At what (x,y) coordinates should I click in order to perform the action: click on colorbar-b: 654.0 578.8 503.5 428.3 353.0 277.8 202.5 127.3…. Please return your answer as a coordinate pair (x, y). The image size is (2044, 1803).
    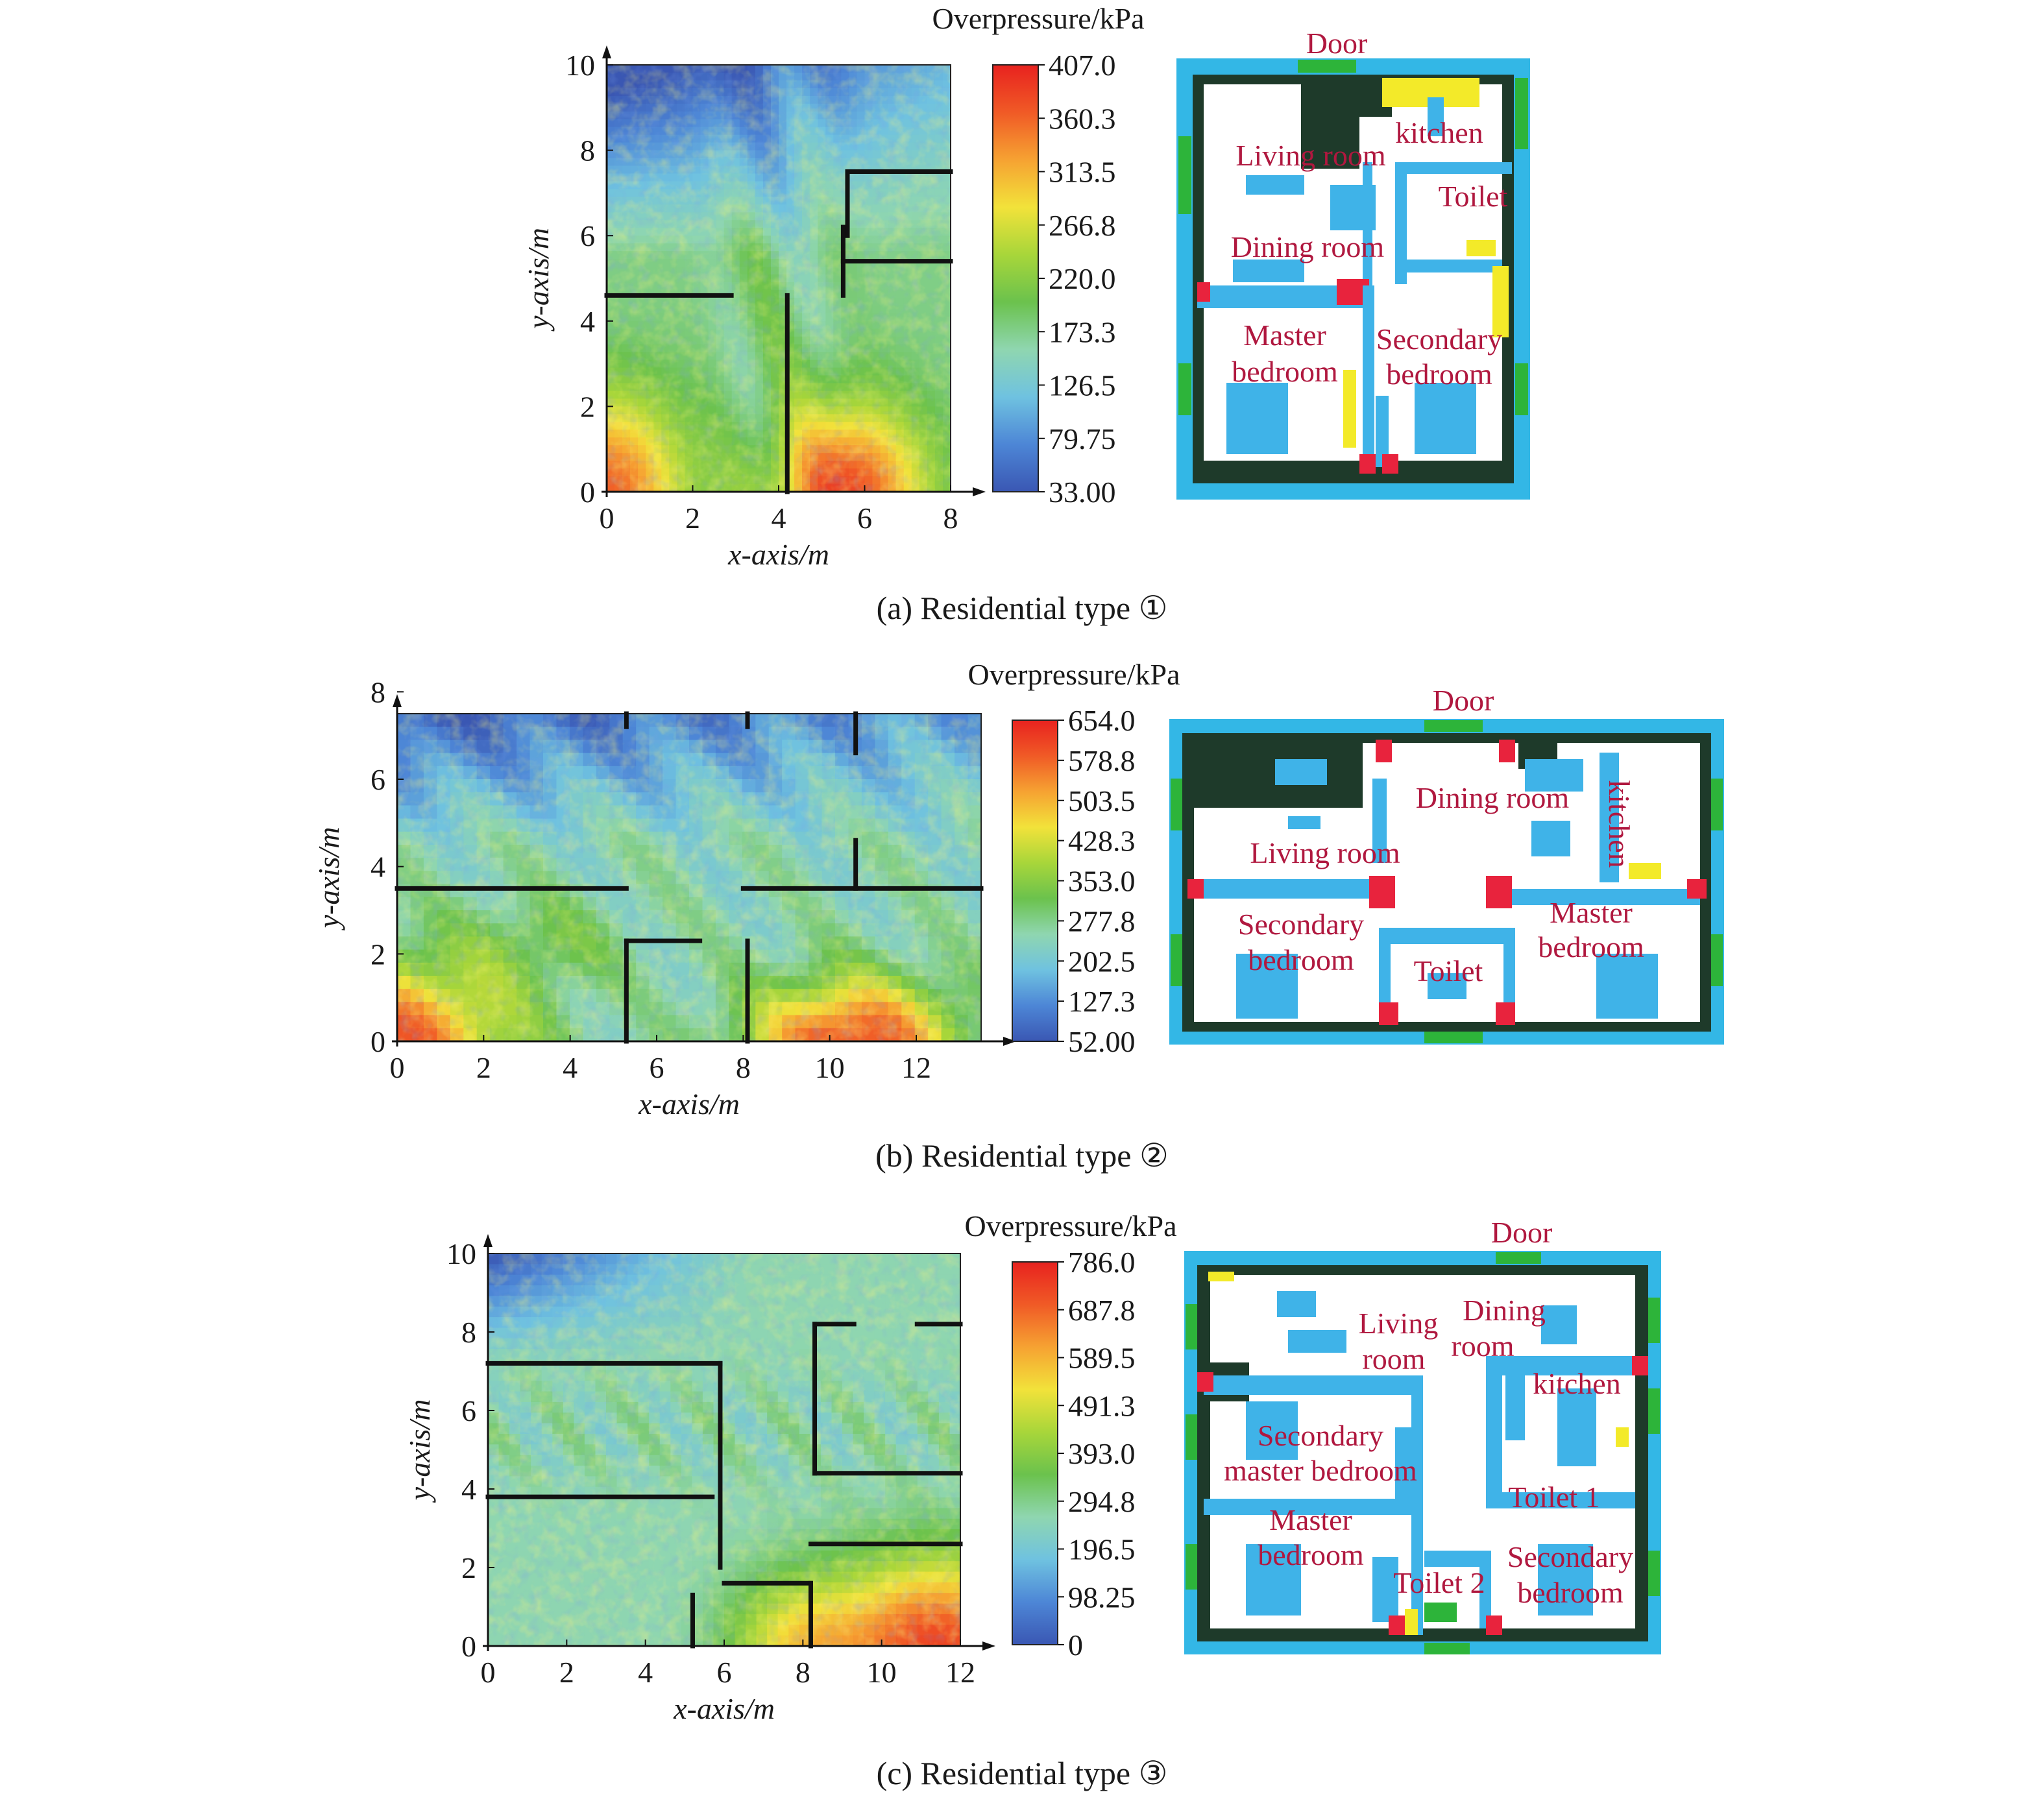
    Looking at the image, I should click on (1074, 881).